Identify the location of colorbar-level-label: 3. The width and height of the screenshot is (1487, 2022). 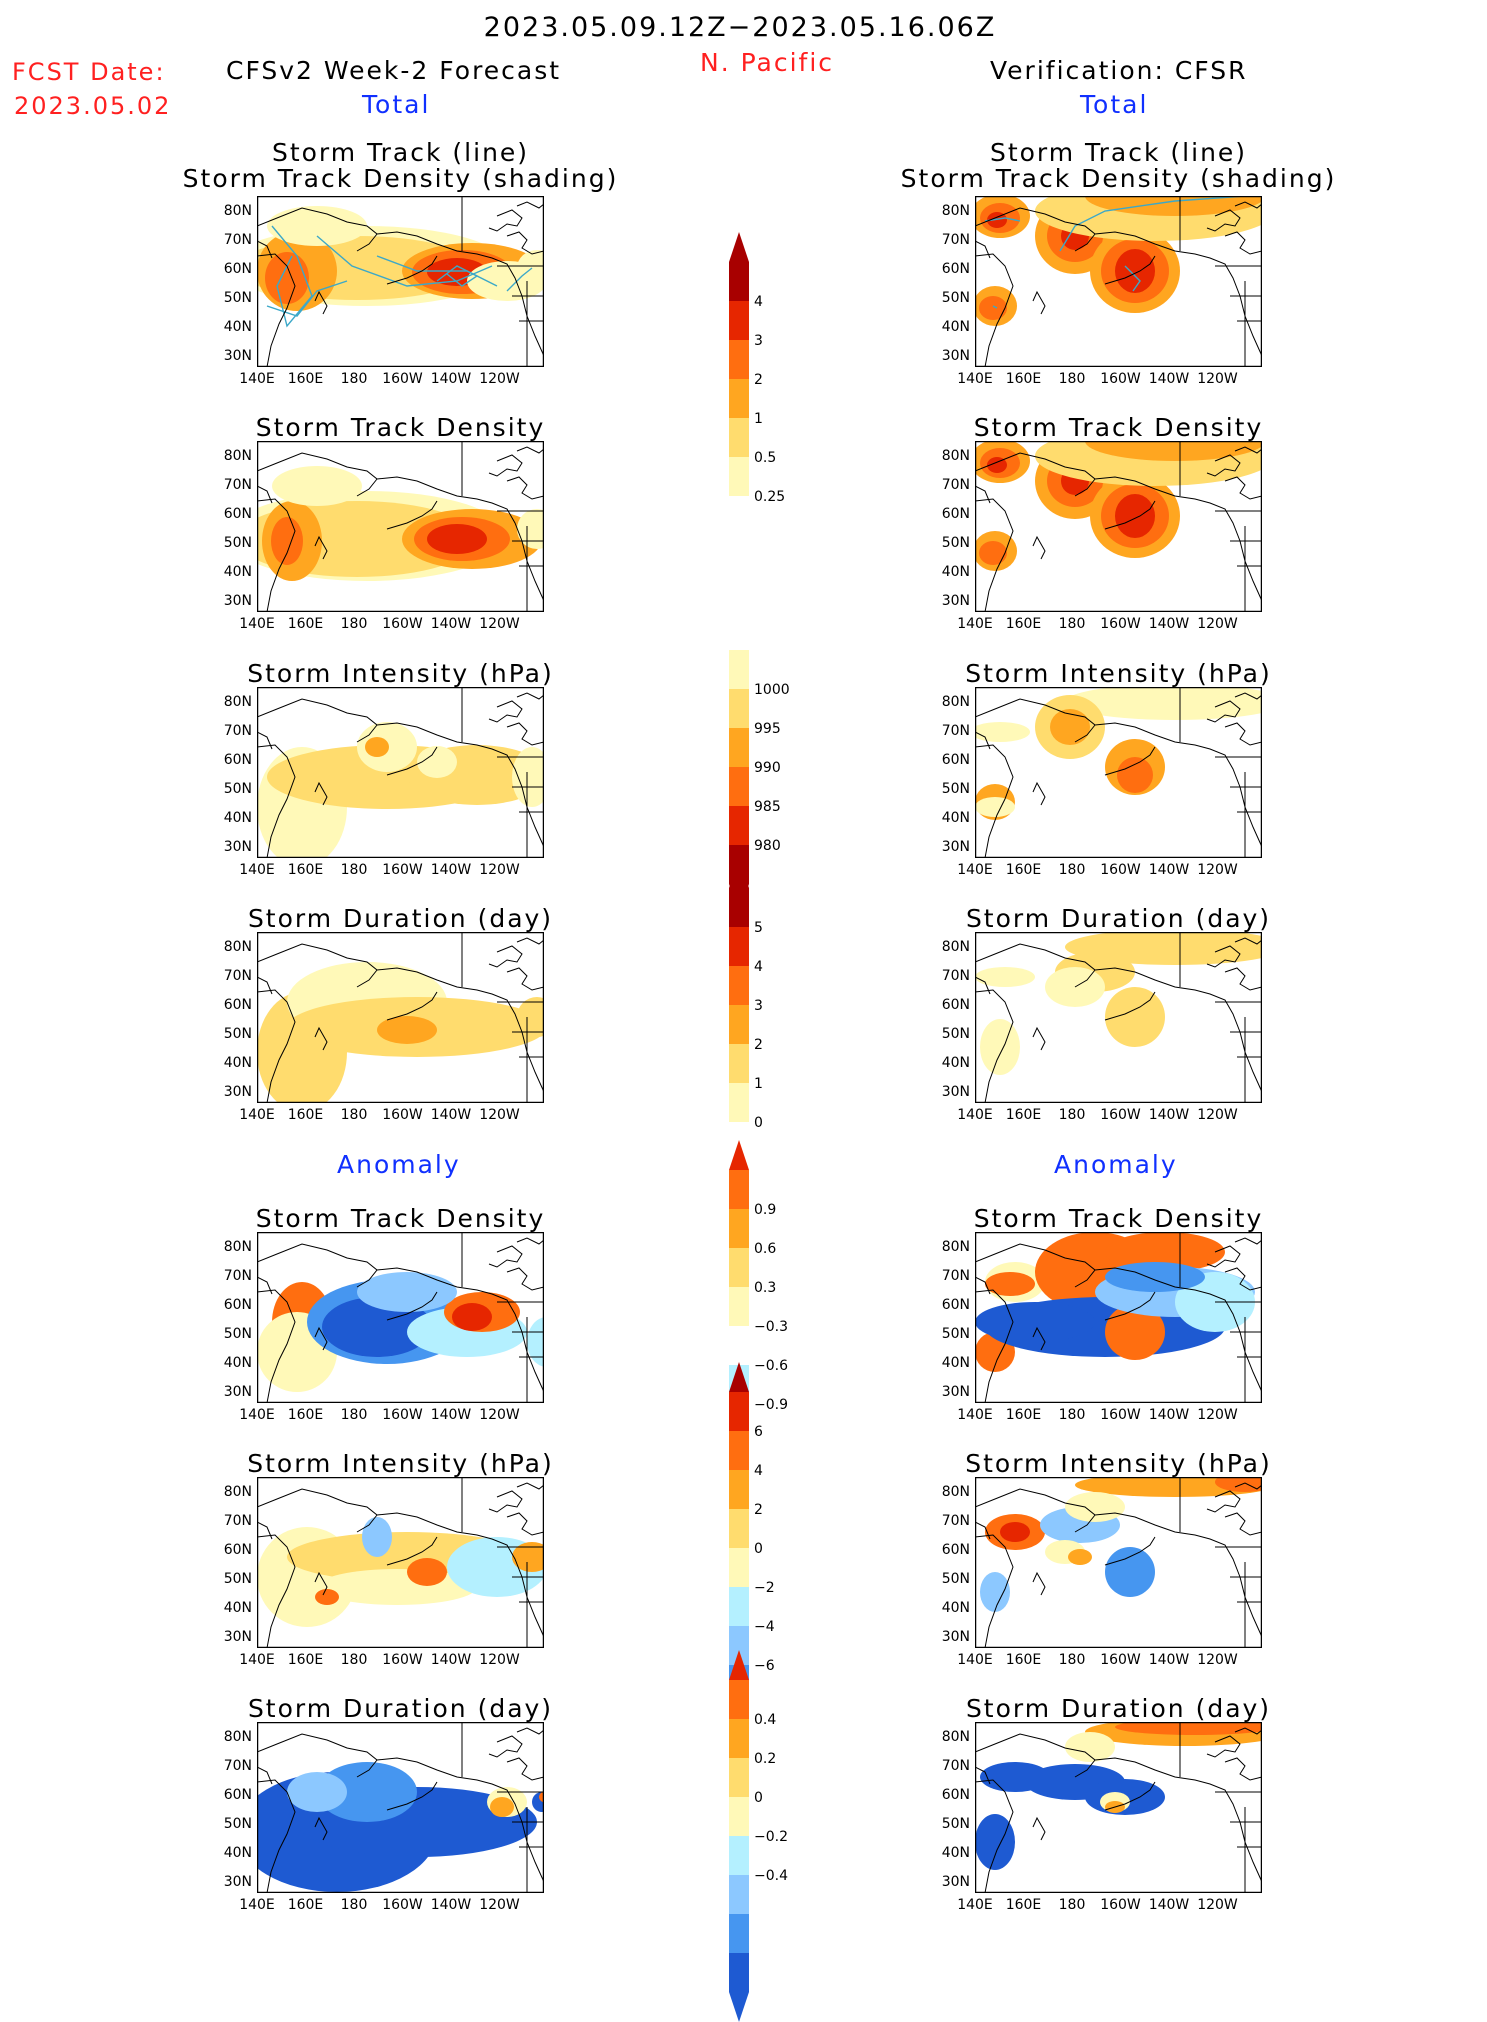
(758, 341).